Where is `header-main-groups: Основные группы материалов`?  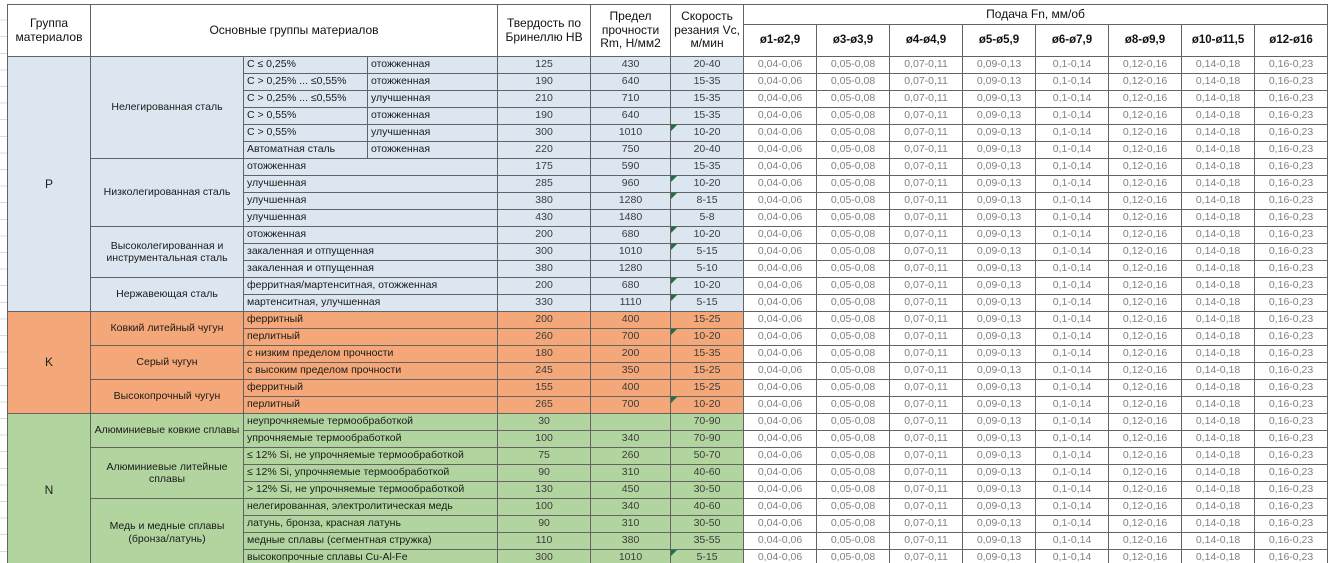 header-main-groups: Основные группы материалов is located at coordinates (294, 30).